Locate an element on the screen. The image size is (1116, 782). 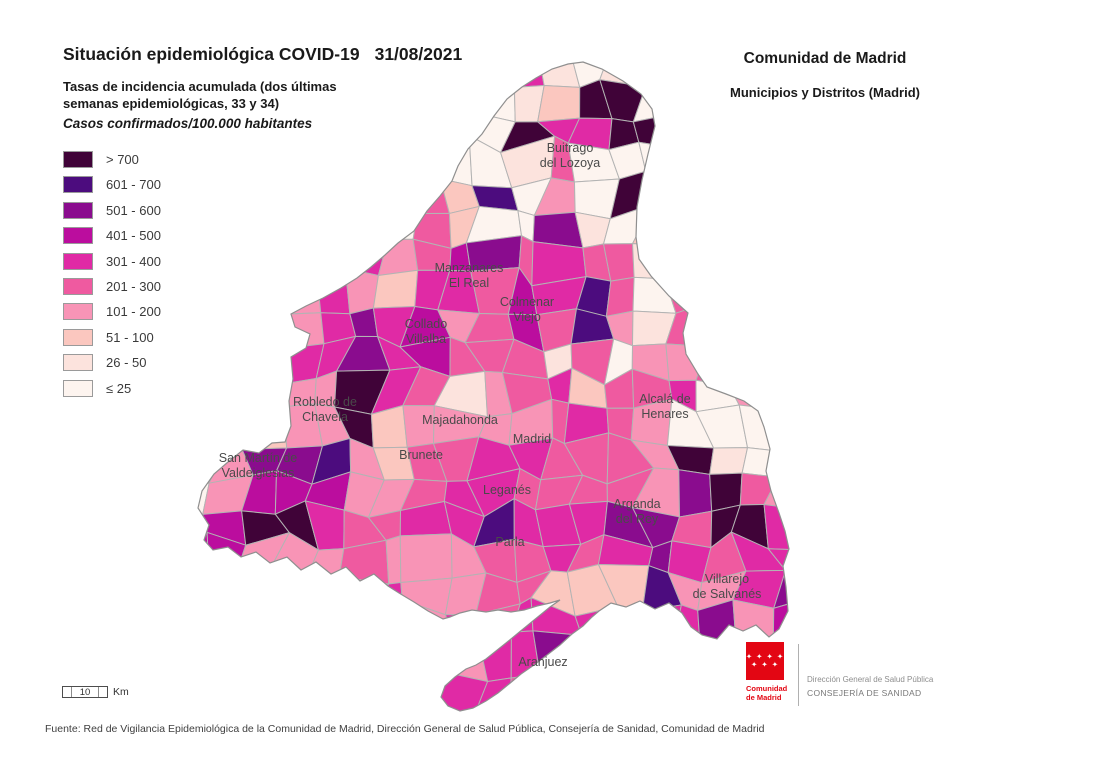
legend-class-label: 26 - 50 is located at coordinates (126, 363).